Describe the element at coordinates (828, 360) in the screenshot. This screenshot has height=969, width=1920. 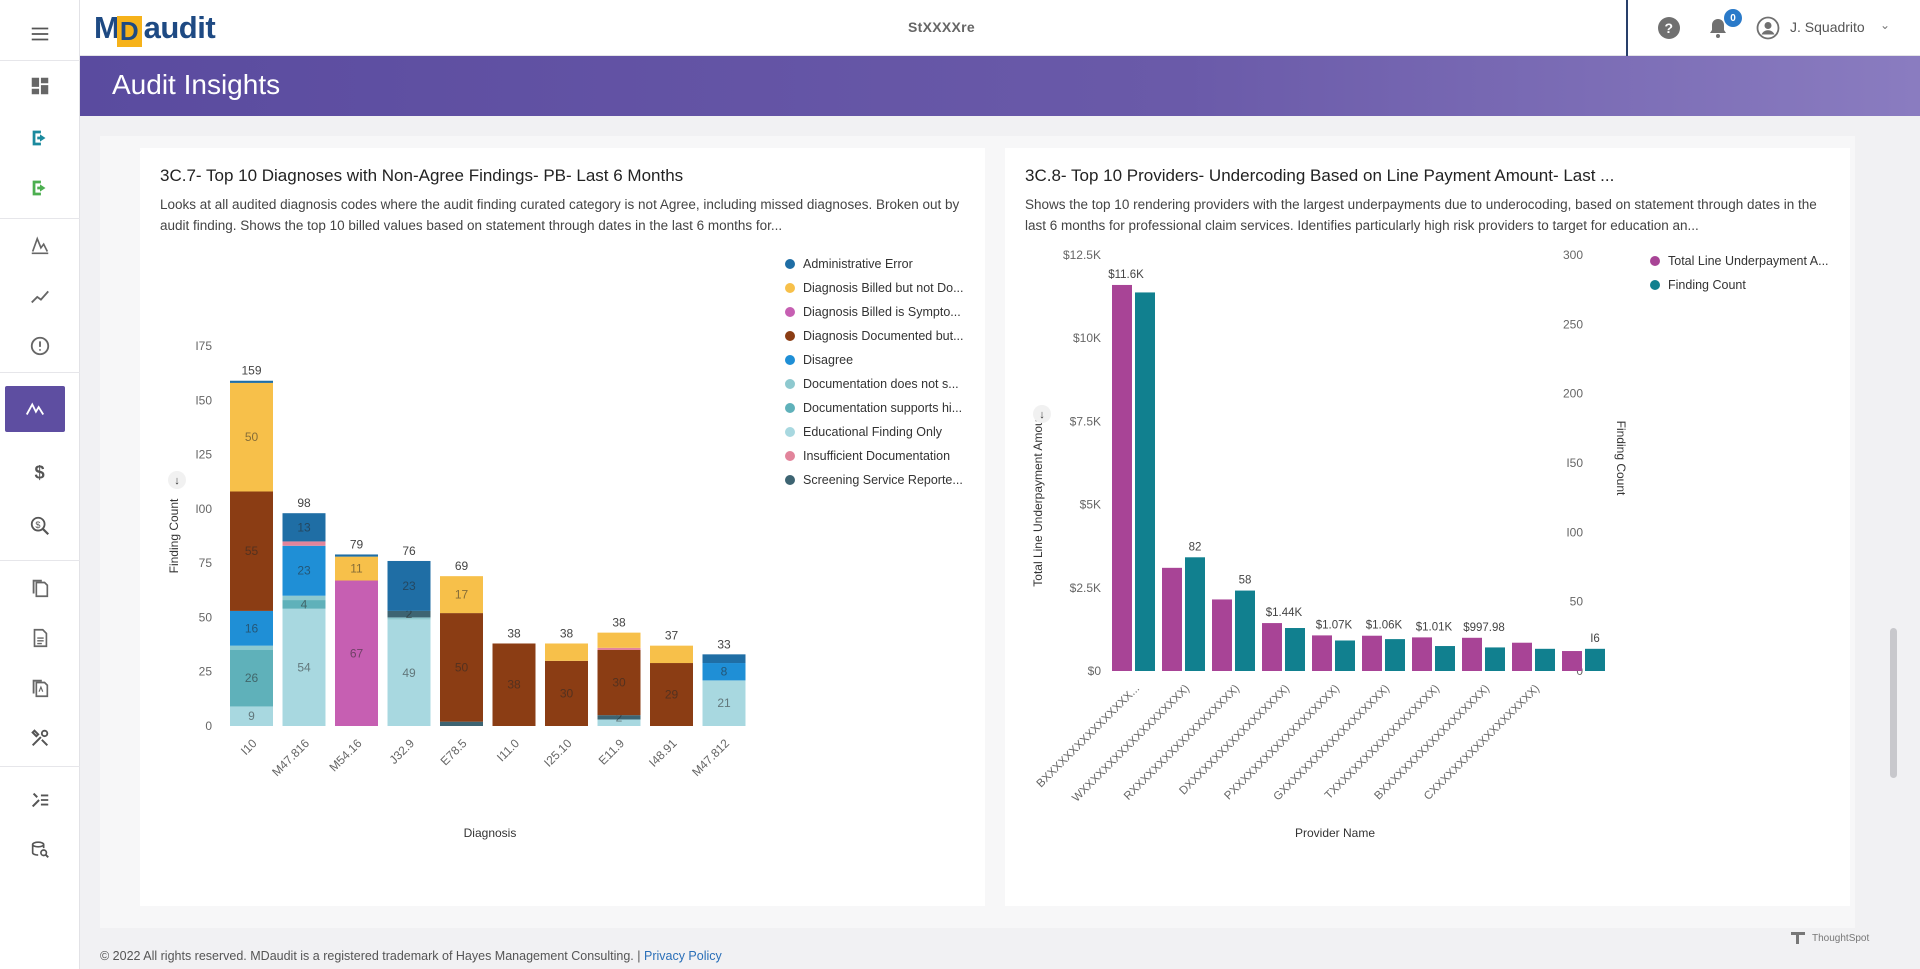
I see `legend-label: Disagree` at that location.